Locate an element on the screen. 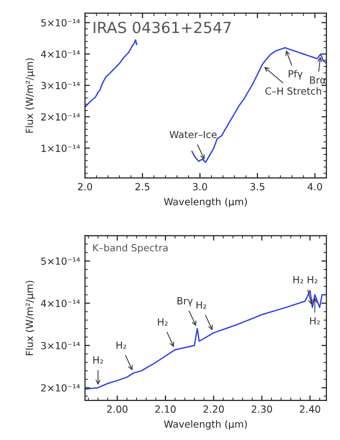 This screenshot has height=440, width=340. x-tick-label: 3.0 is located at coordinates (200, 186).